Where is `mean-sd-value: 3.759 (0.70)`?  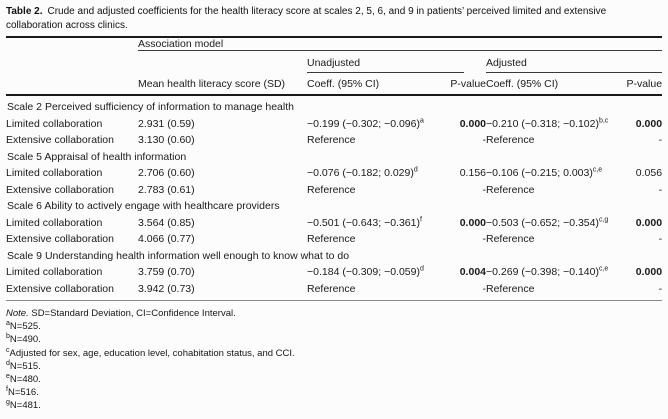
mean-sd-value: 3.759 (0.70) is located at coordinates (166, 272).